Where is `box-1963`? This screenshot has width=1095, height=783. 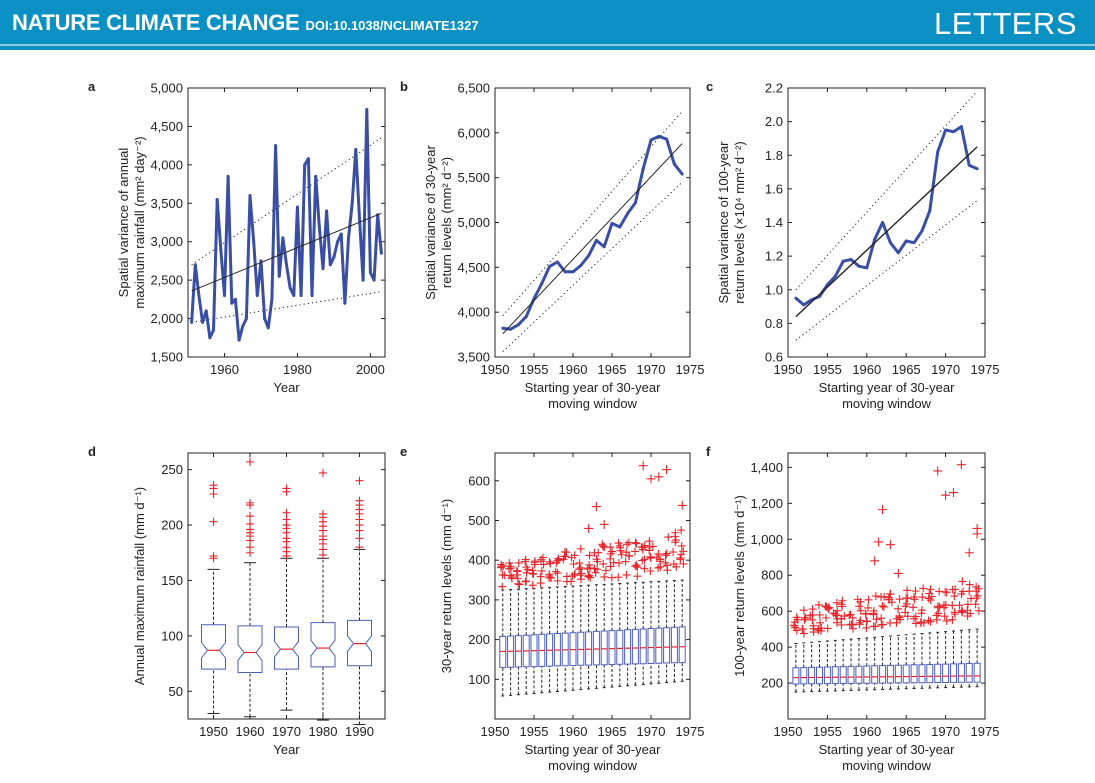 box-1963 is located at coordinates (890, 639).